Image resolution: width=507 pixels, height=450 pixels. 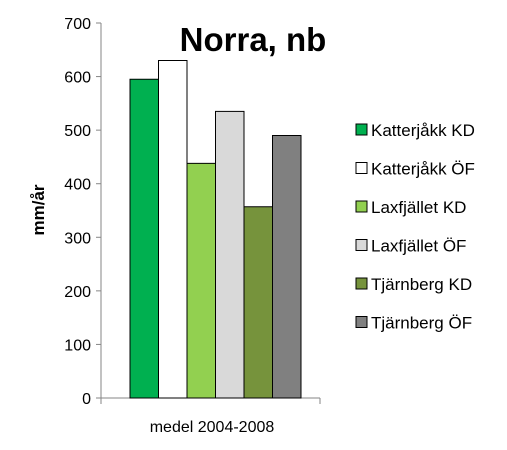 What do you see at coordinates (77, 185) in the screenshot?
I see `y-tick-label: 400` at bounding box center [77, 185].